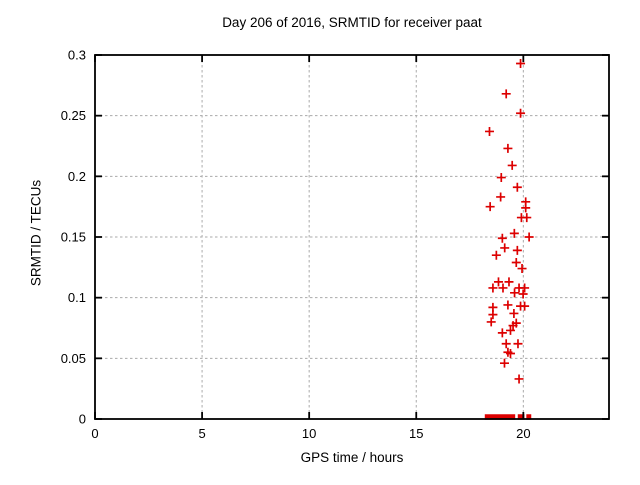 The image size is (640, 485). I want to click on y-tick-label: 0.3, so click(77, 55).